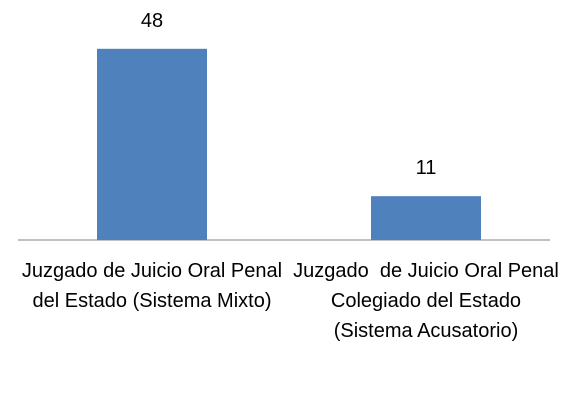 Image resolution: width=568 pixels, height=402 pixels. What do you see at coordinates (152, 21) in the screenshot?
I see `data-label: 48` at bounding box center [152, 21].